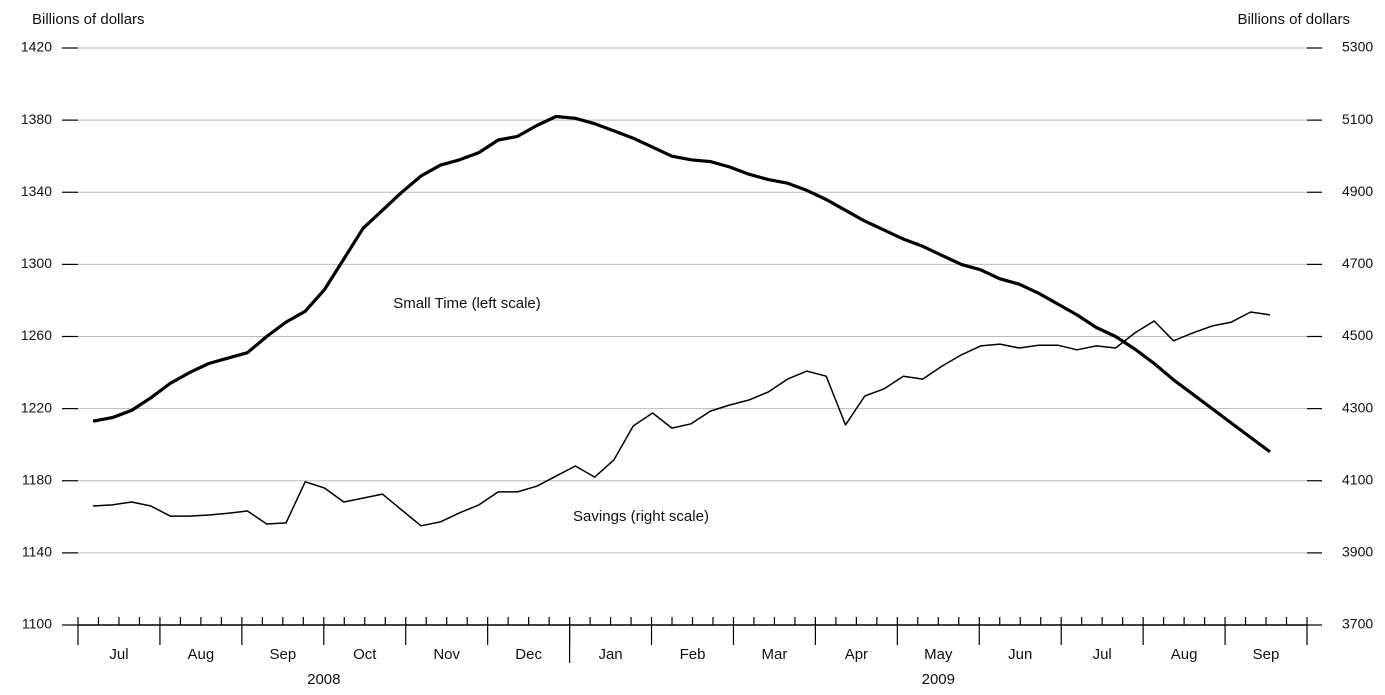  What do you see at coordinates (1357, 407) in the screenshot?
I see `y2-tick-label: 4300` at bounding box center [1357, 407].